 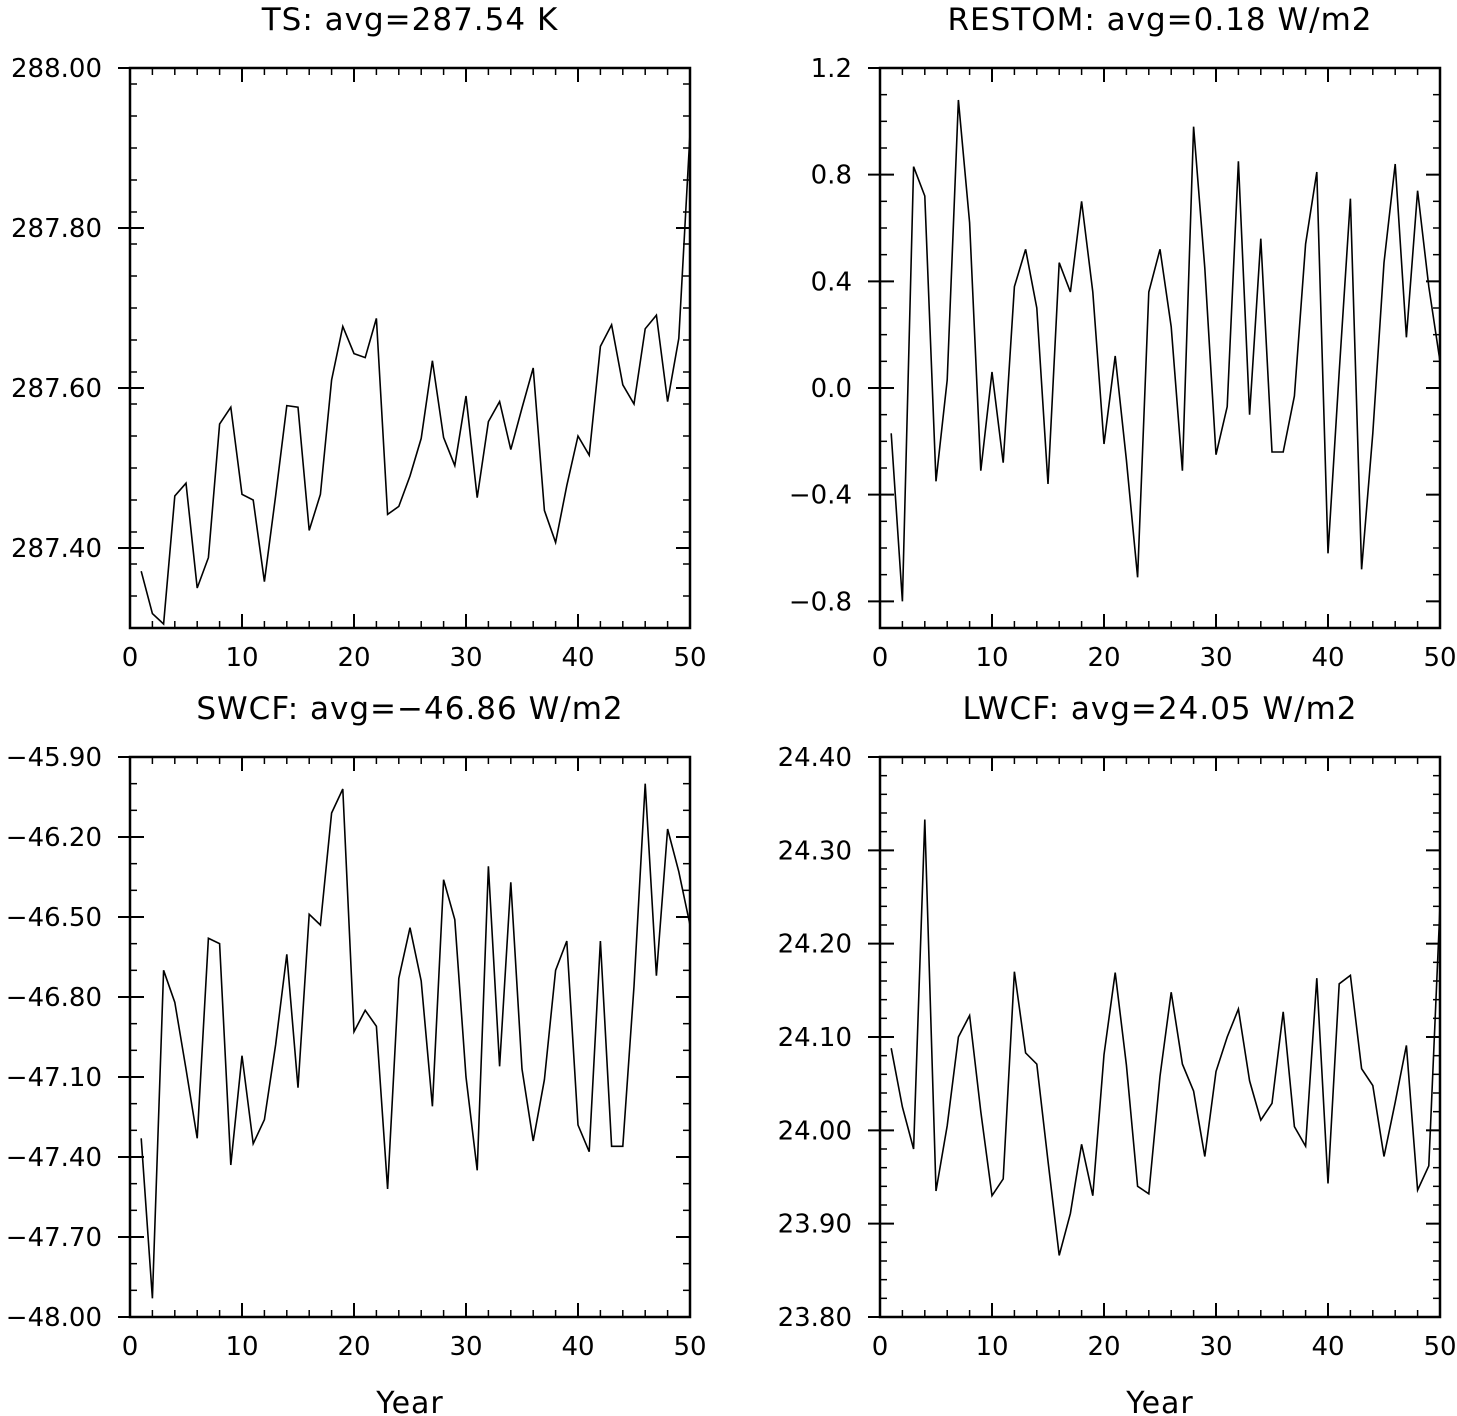 What do you see at coordinates (415, 379) in the screenshot?
I see `ts-series-line` at bounding box center [415, 379].